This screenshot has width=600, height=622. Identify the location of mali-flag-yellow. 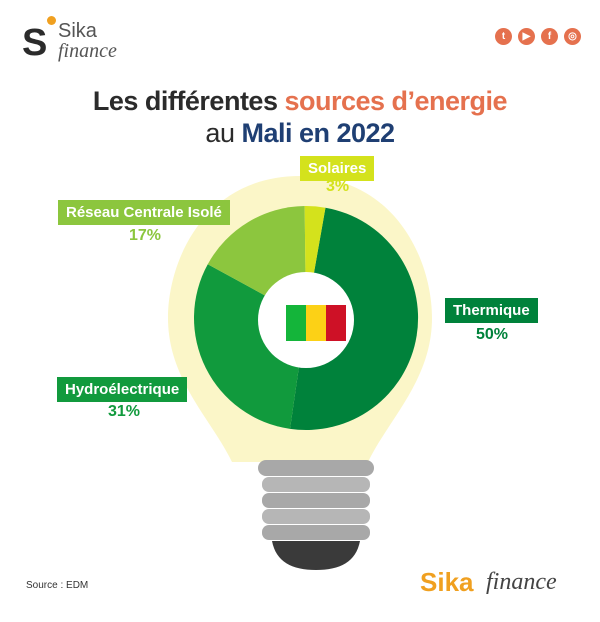
(316, 323).